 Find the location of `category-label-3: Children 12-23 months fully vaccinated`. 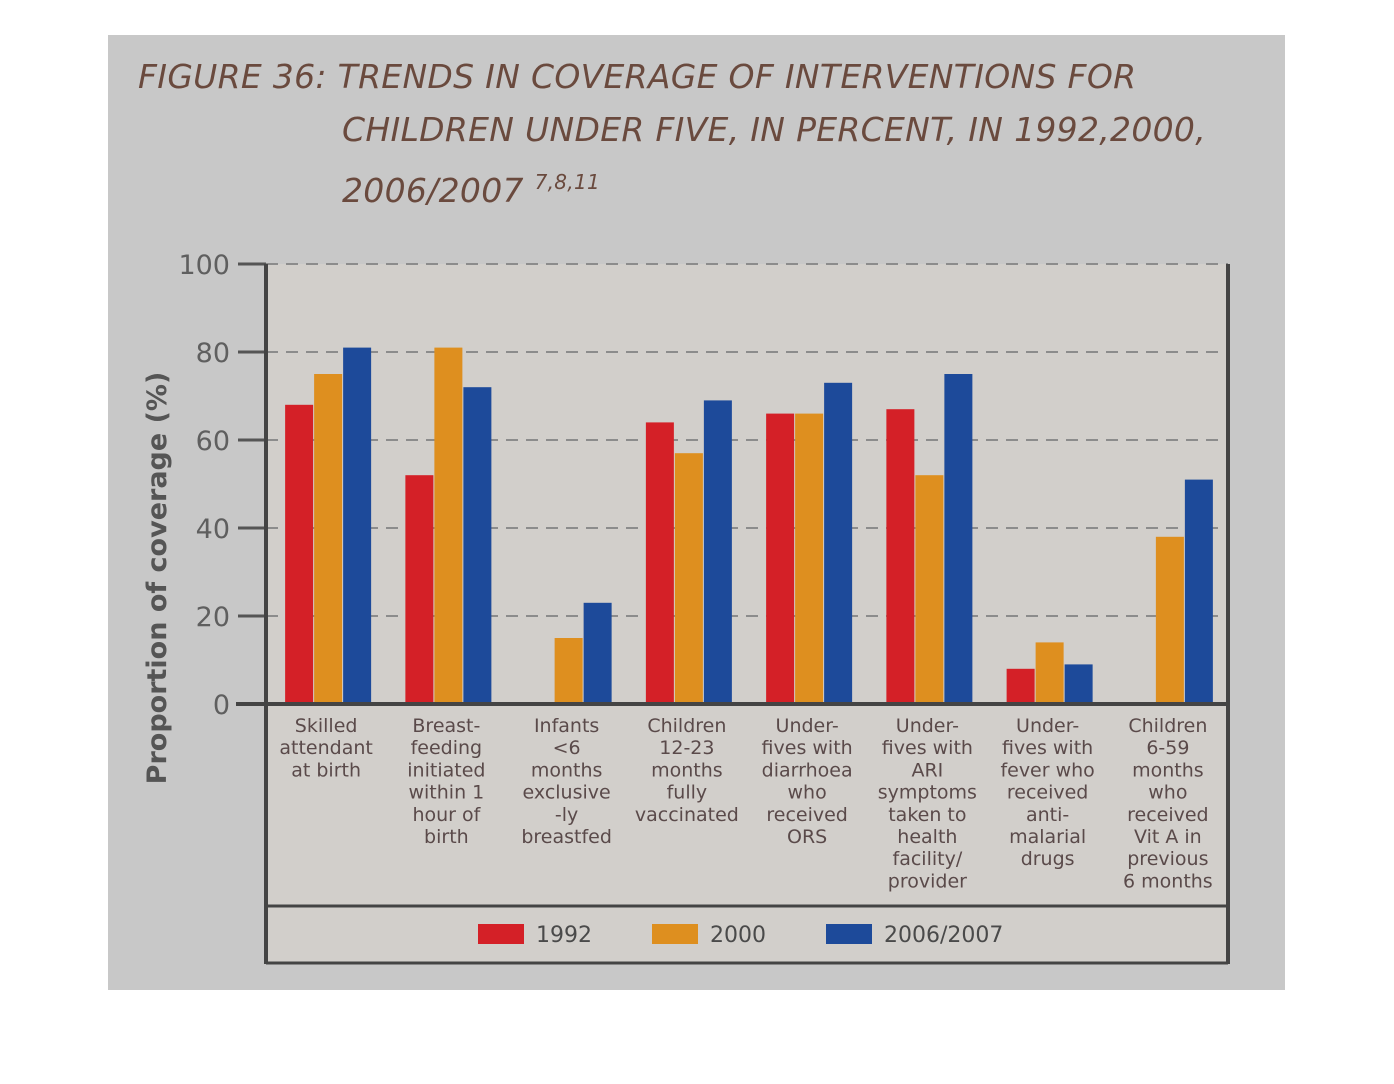

category-label-3: Children 12-23 months fully vaccinated is located at coordinates (687, 770).